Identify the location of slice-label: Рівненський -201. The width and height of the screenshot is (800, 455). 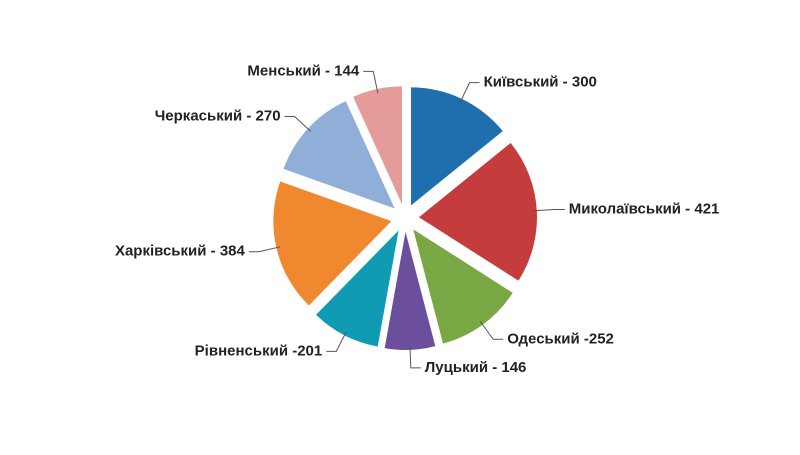
(259, 350).